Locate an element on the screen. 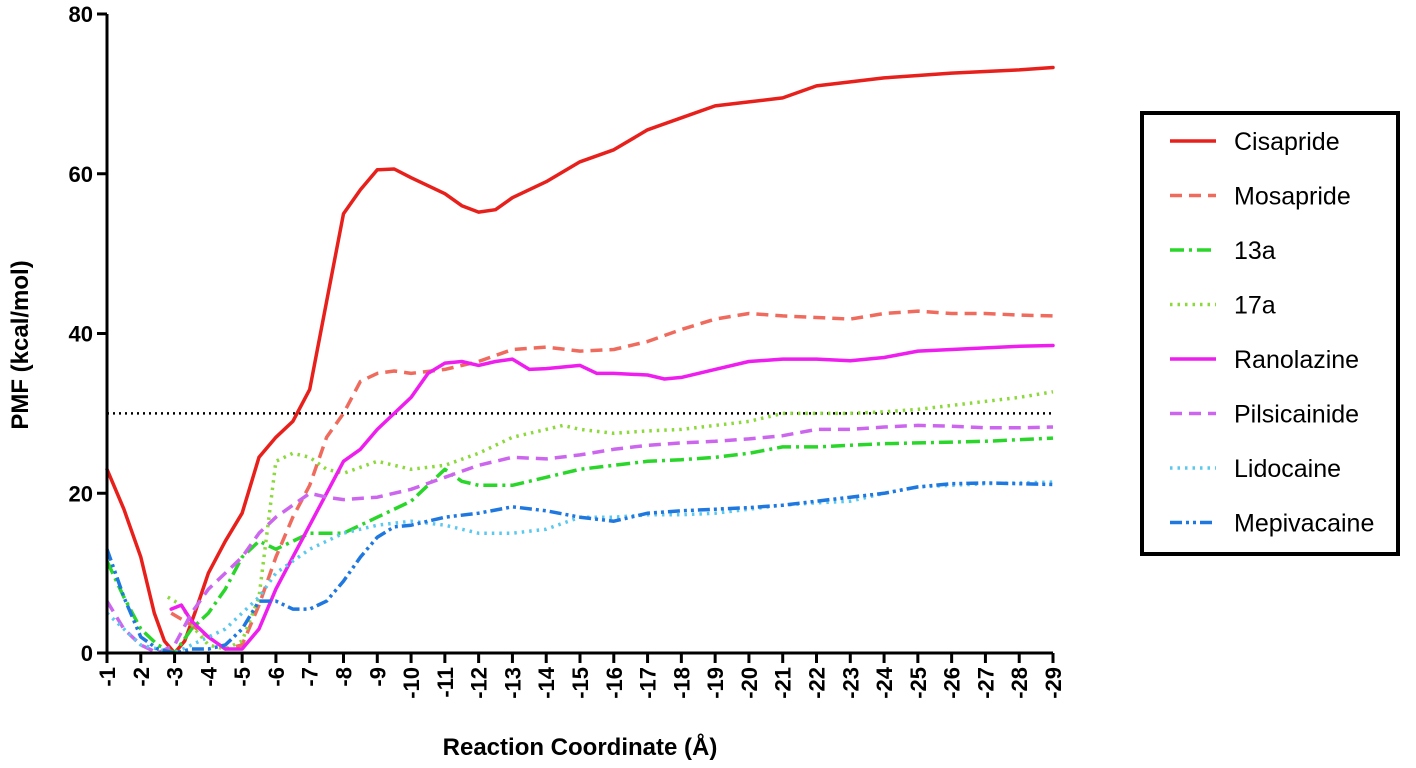  legend-label-17a: 17a is located at coordinates (1255, 306).